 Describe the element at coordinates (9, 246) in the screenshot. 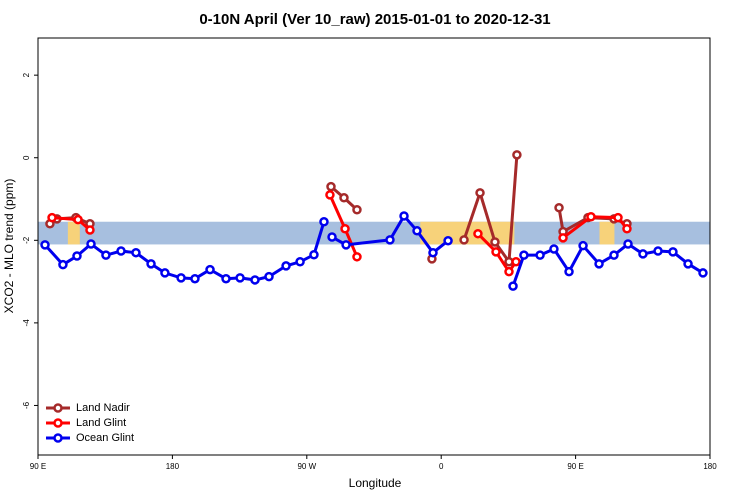

I see `y-axis-label: XCO2 - MLO trend (ppm)` at that location.